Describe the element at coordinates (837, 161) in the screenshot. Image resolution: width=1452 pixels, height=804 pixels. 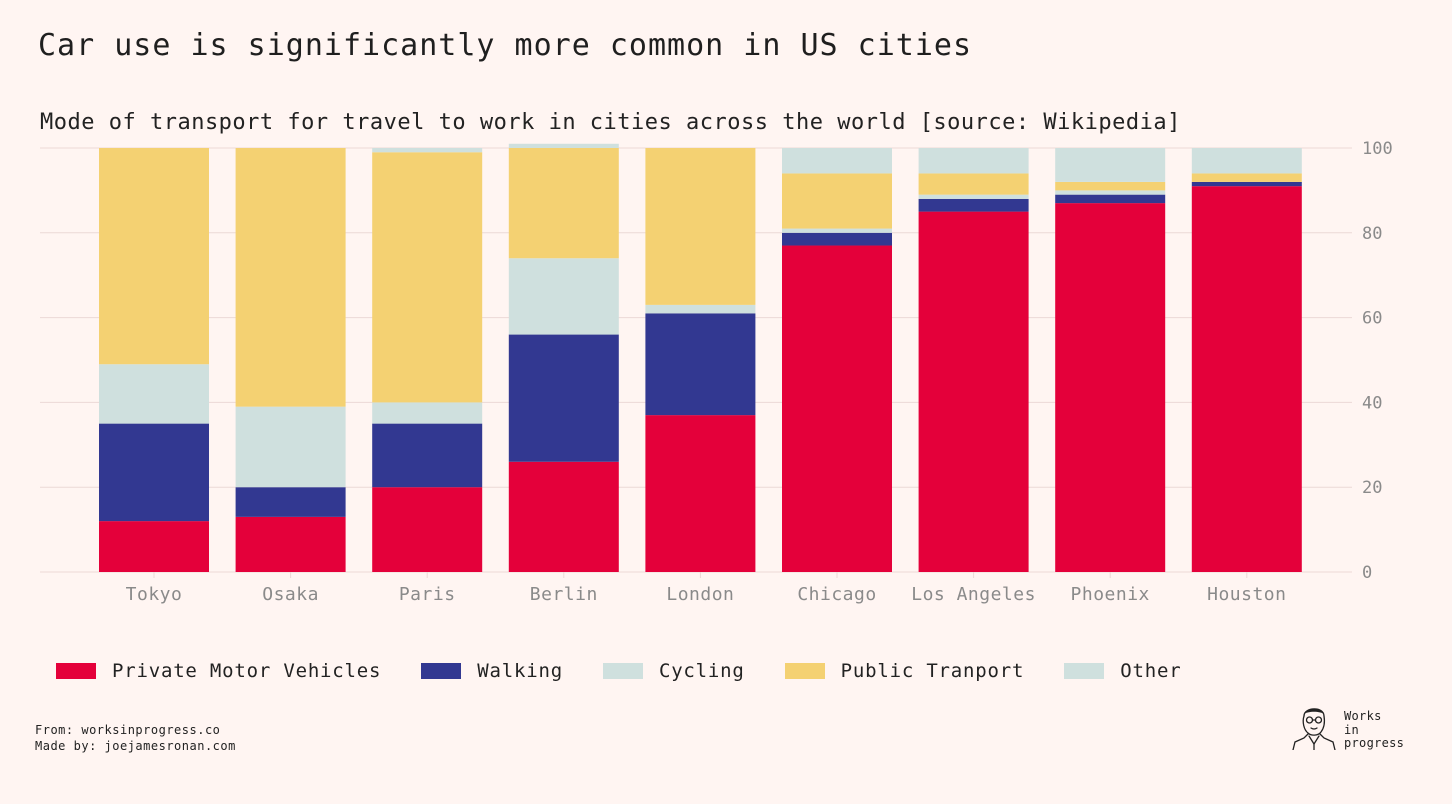
I see `bar-chicago-other` at that location.